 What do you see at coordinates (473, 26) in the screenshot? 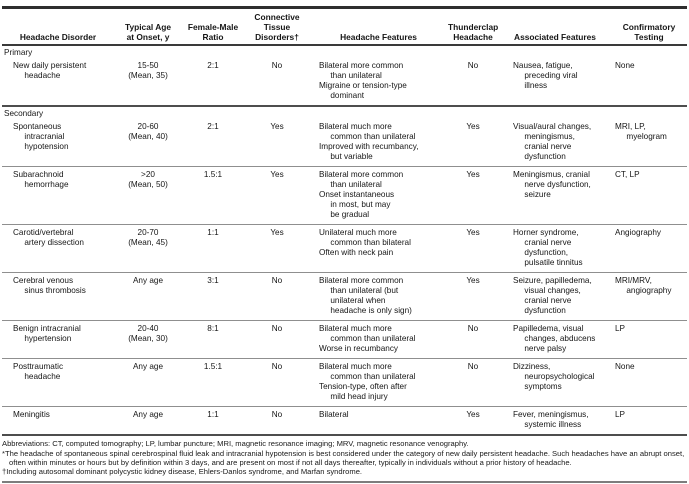
I see `col-header-thunderclap-headache: Thunderclap Headache` at bounding box center [473, 26].